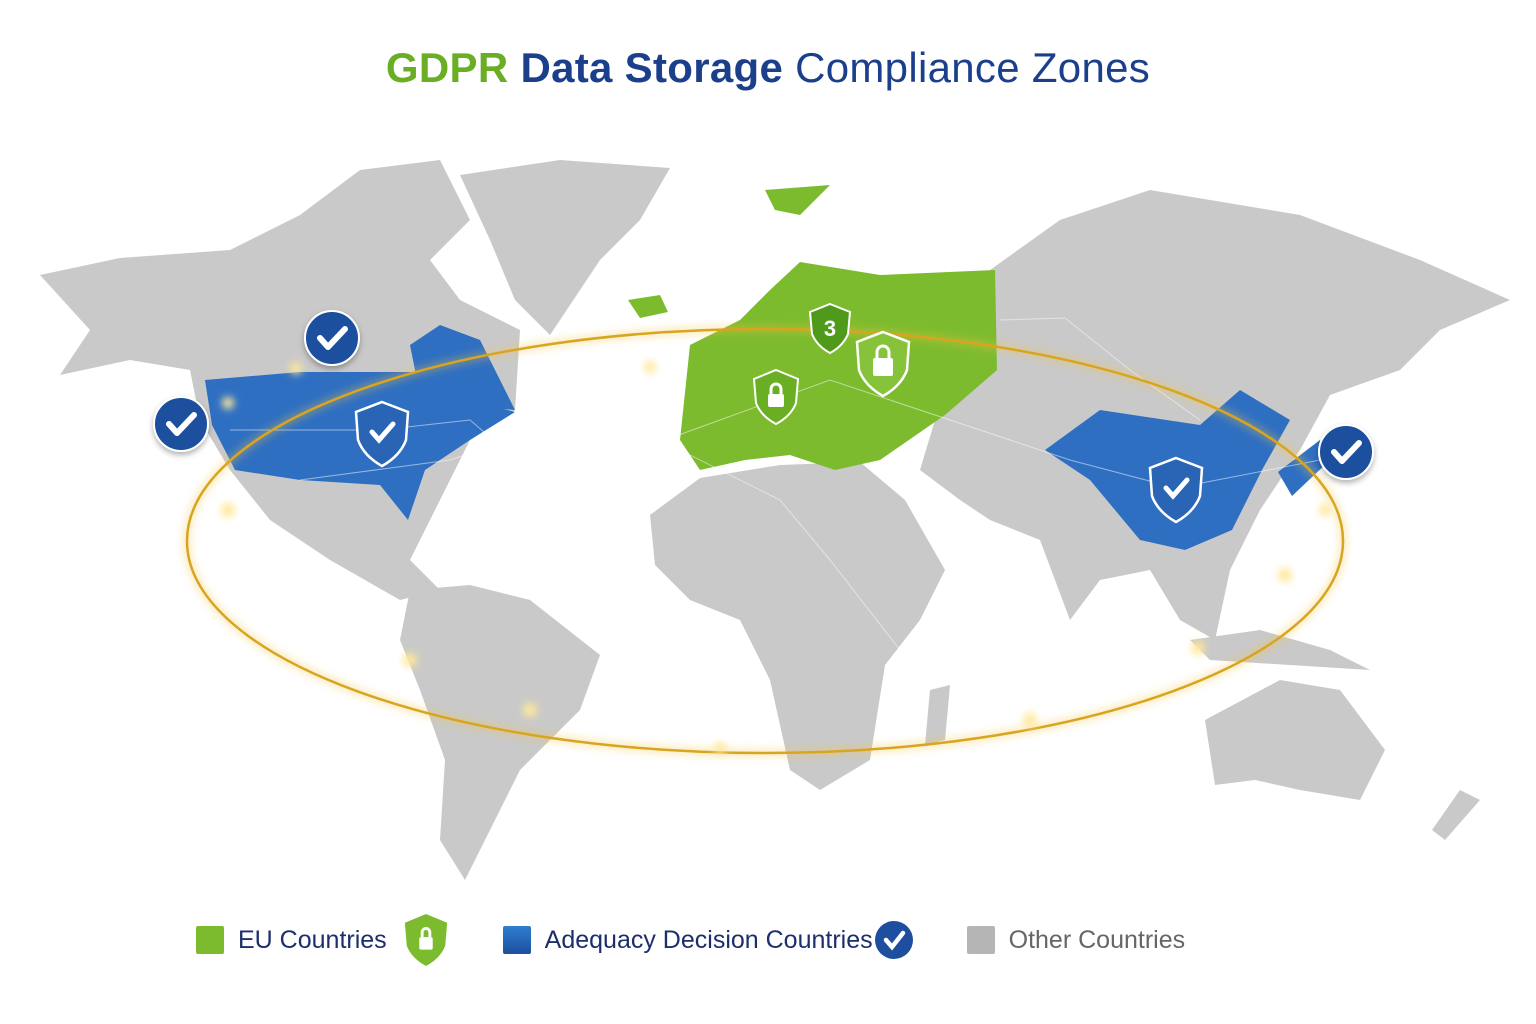 This screenshot has height=1024, width=1536. I want to click on svalbard, so click(797, 200).